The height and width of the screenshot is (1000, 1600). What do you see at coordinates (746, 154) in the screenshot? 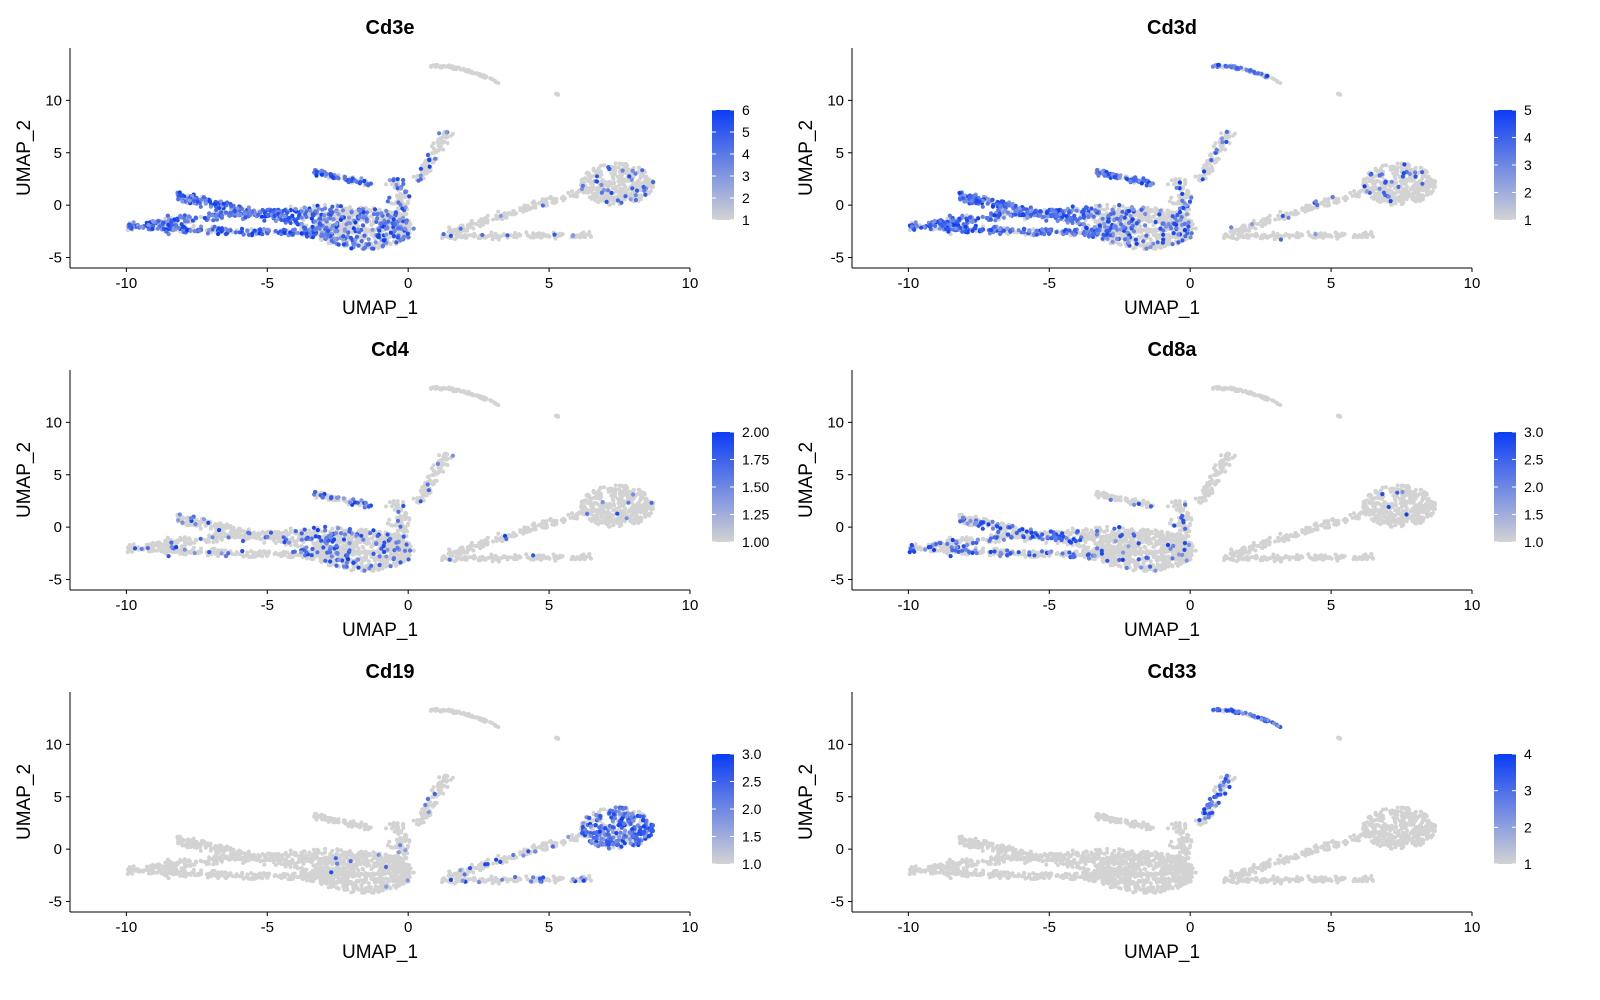
I see `legend-label: 4` at bounding box center [746, 154].